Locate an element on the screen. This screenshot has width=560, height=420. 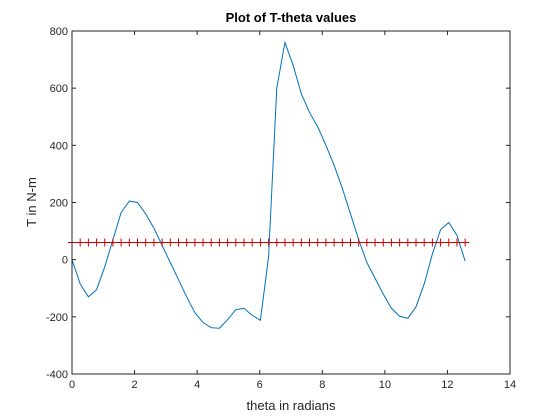
y-tick-label: 200 is located at coordinates (59, 204).